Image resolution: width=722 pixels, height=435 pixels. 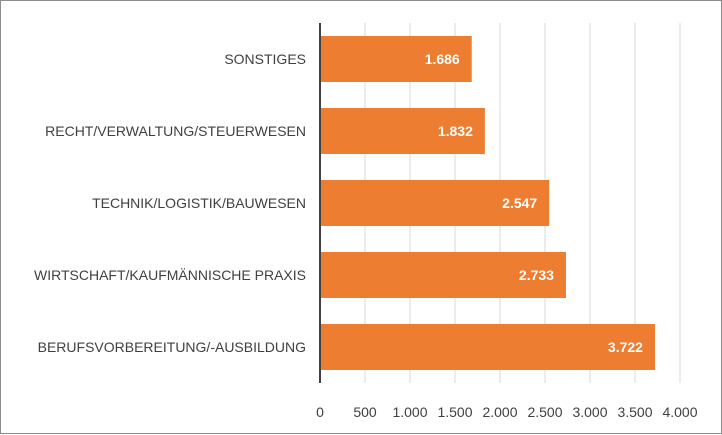 I want to click on category-label: WIRTSCHAFT/KAUFMÄNNISCHE PRAXIS, so click(x=170, y=275).